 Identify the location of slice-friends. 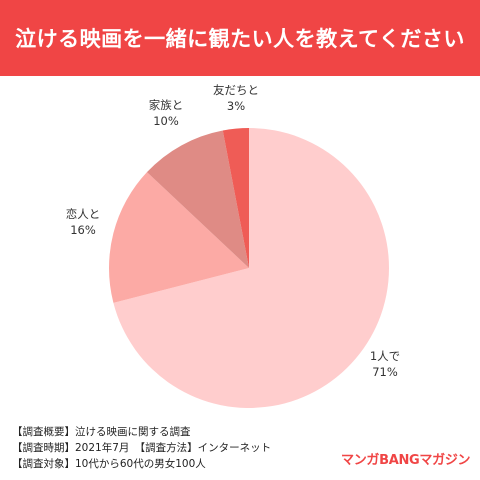
(235, 198).